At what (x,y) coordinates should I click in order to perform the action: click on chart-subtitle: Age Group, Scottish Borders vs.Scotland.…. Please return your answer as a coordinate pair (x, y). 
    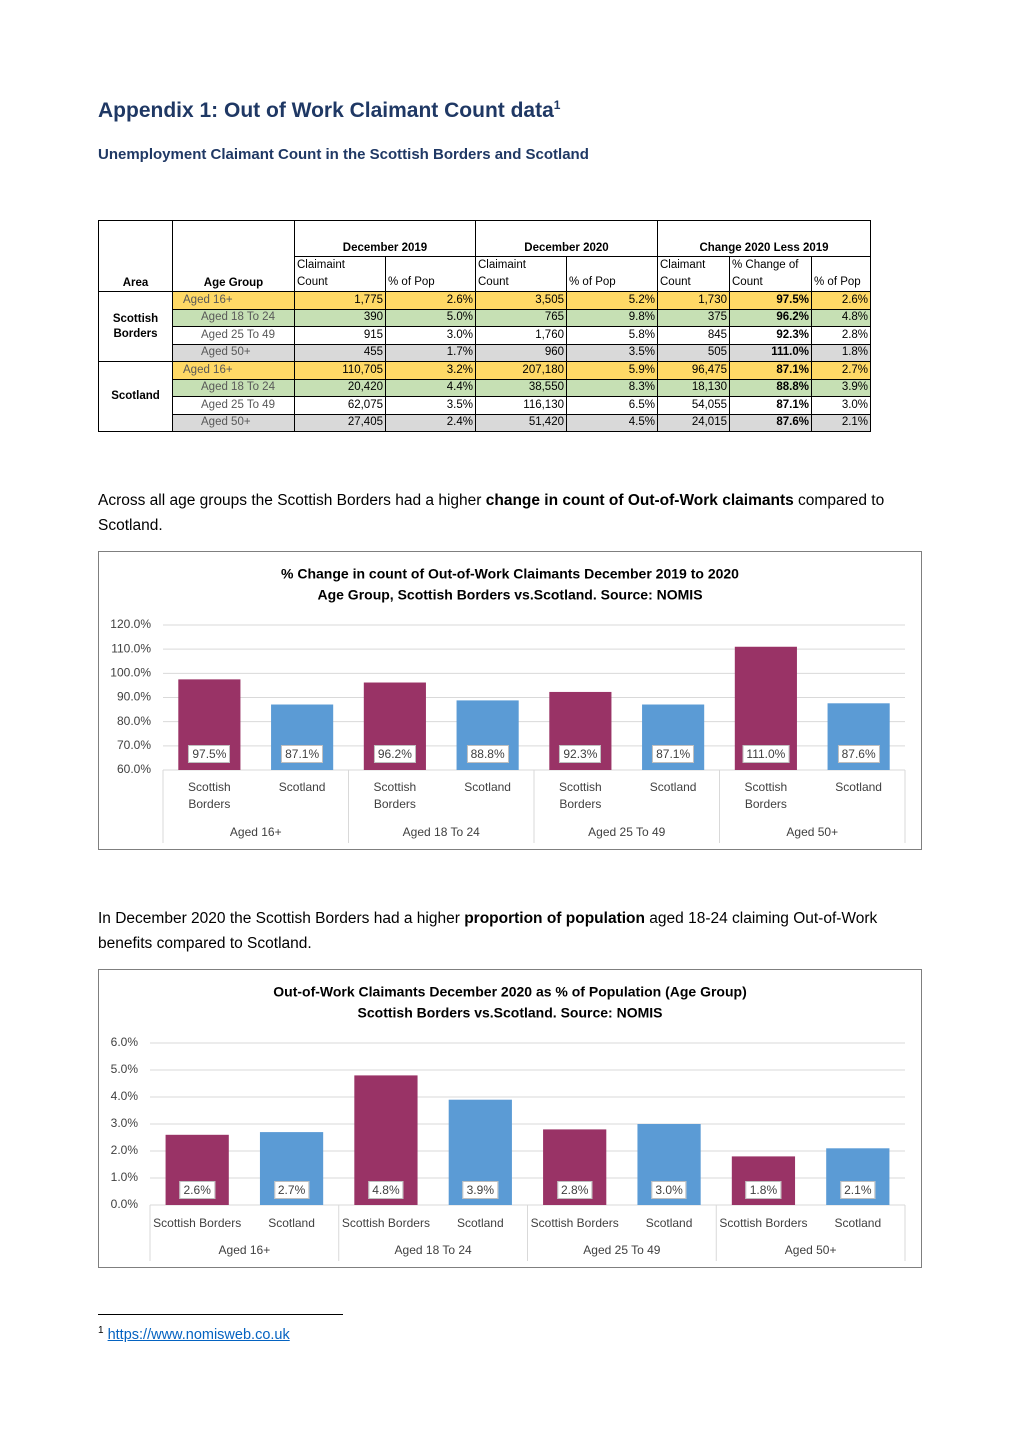
    Looking at the image, I should click on (509, 595).